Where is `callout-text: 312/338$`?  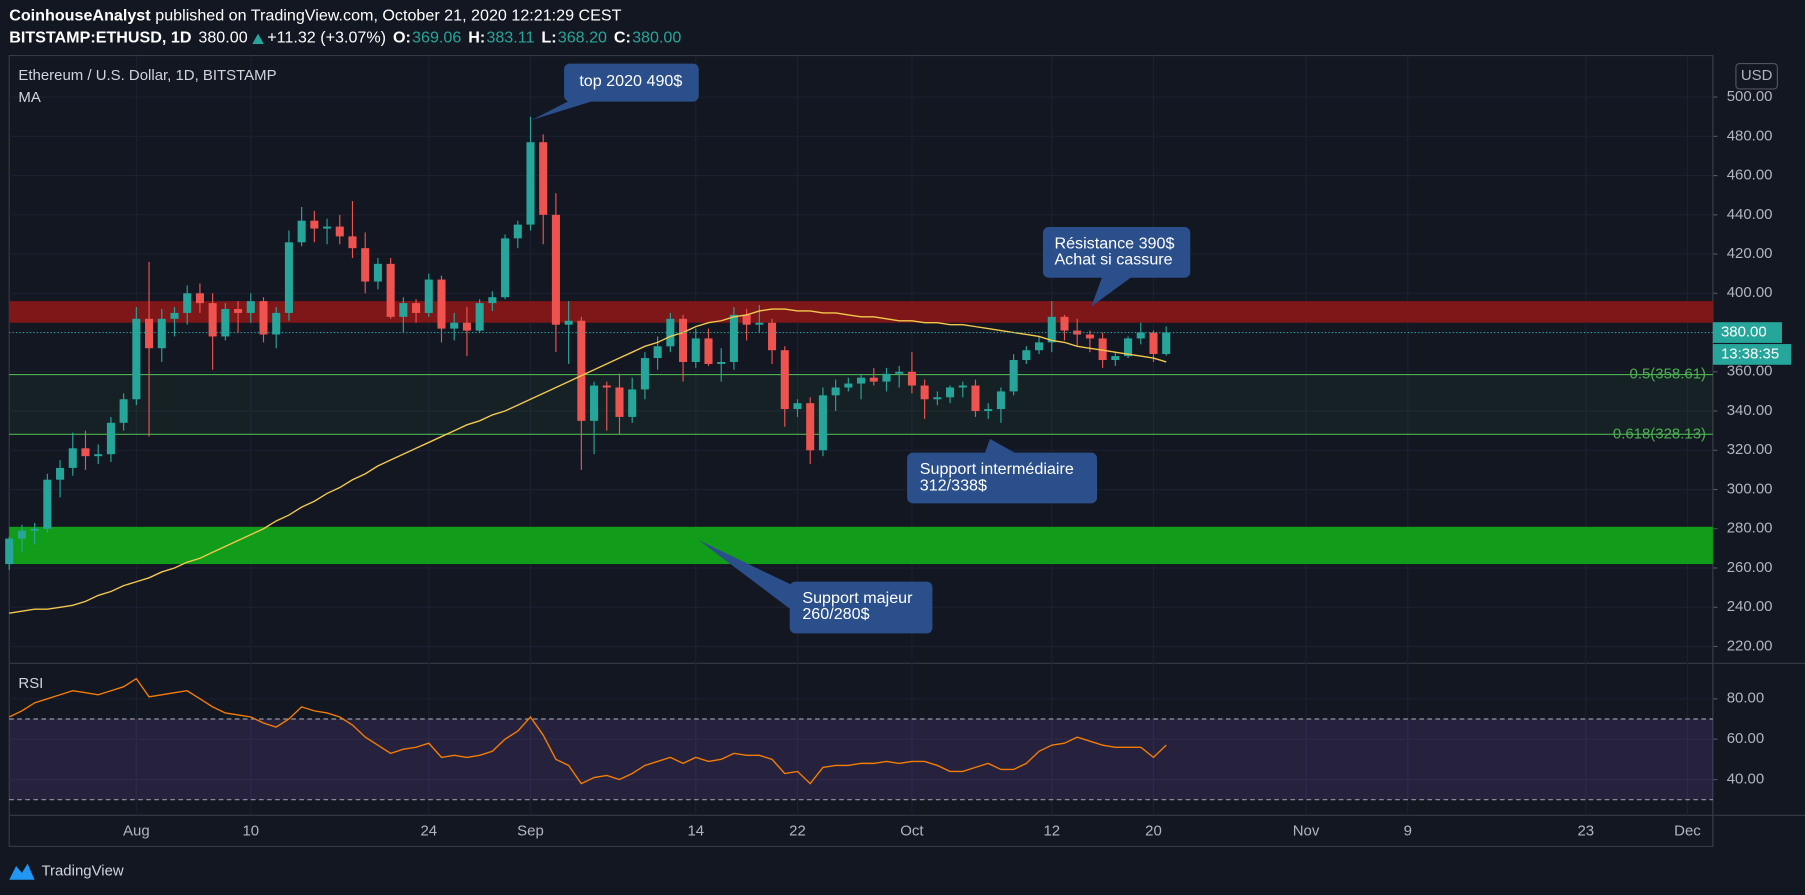 callout-text: 312/338$ is located at coordinates (953, 485).